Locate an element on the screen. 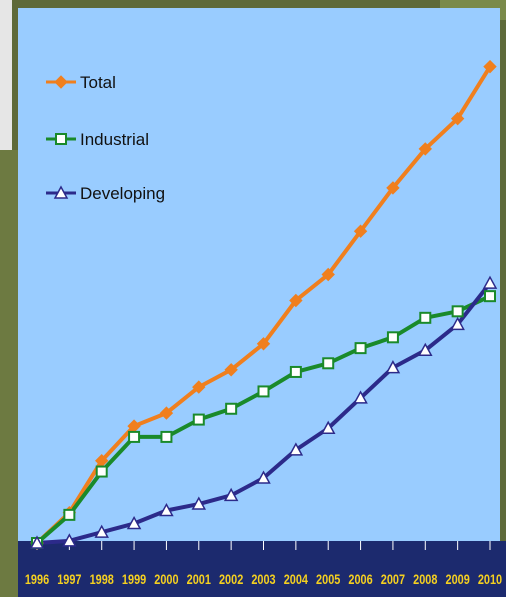  point-industrial-1997 is located at coordinates (69, 514).